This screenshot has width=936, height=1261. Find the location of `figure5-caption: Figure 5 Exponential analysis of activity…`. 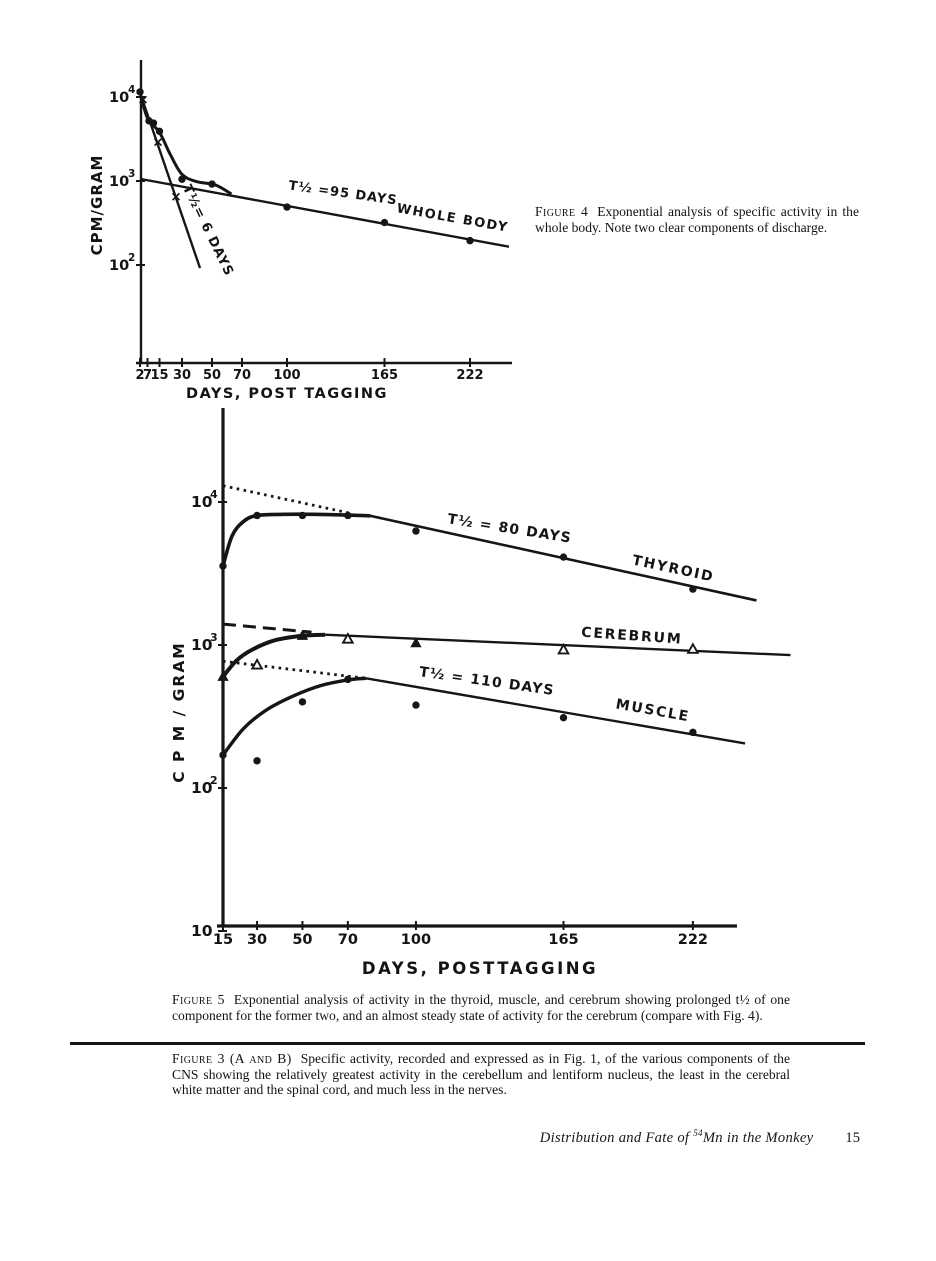

figure5-caption: Figure 5 Exponential analysis of activity… is located at coordinates (481, 1007).